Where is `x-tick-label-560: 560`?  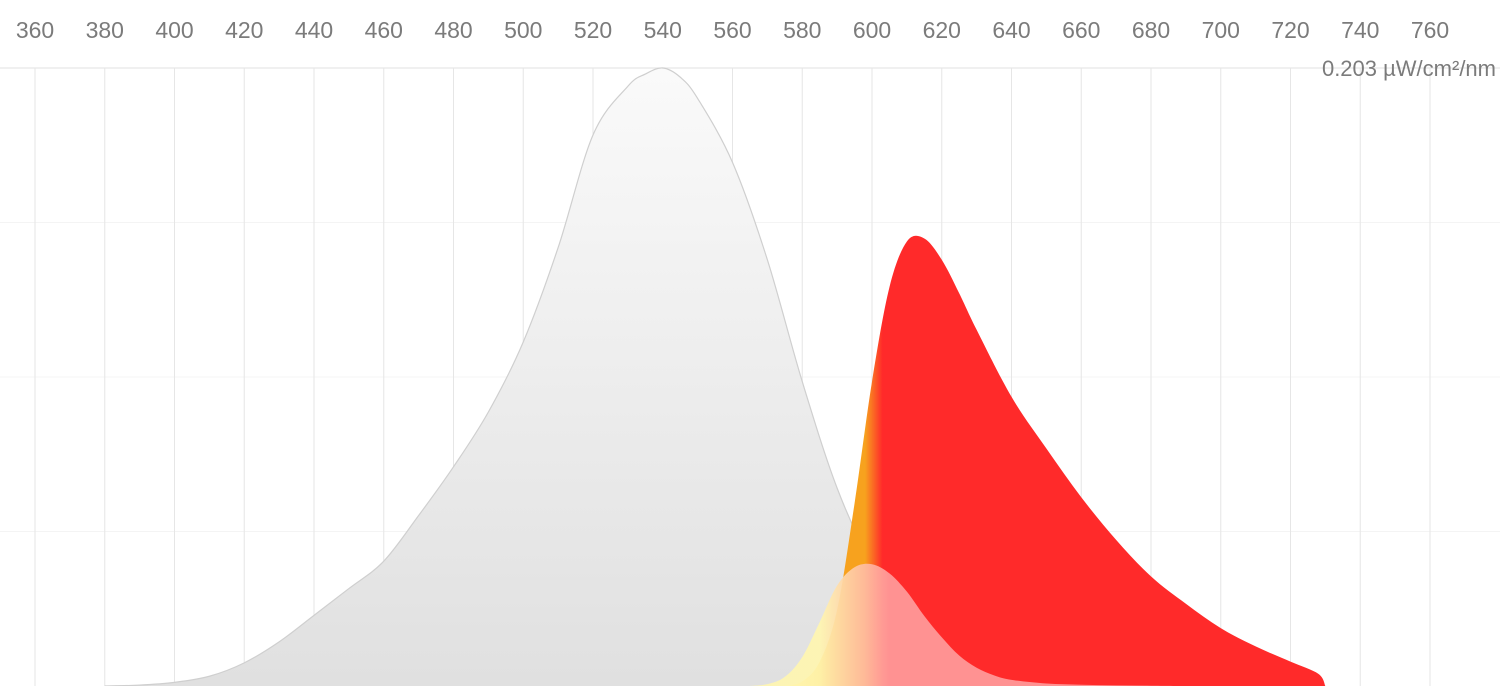 x-tick-label-560: 560 is located at coordinates (732, 30).